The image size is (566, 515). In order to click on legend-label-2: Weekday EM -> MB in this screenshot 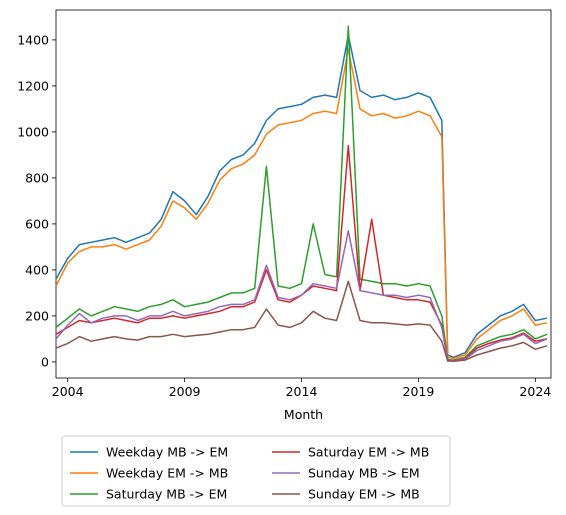, I will do `click(167, 473)`.